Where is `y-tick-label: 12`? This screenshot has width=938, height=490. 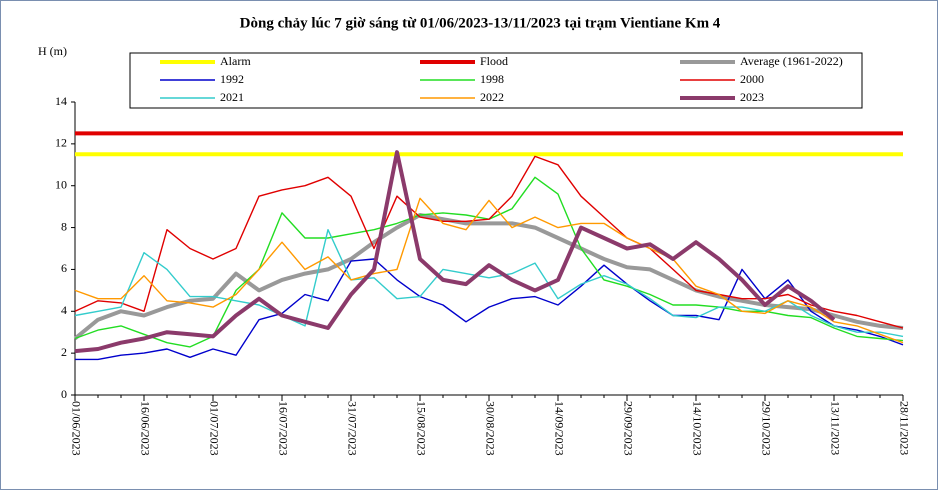 y-tick-label: 12 is located at coordinates (61, 143).